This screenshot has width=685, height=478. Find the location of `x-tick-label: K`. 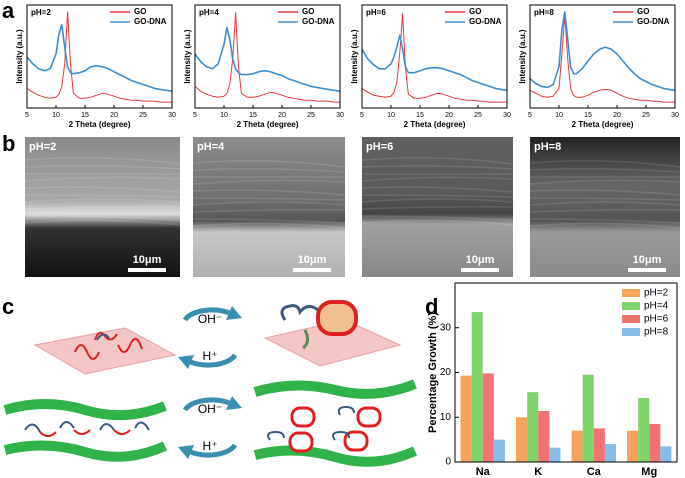

x-tick-label: K is located at coordinates (538, 472).